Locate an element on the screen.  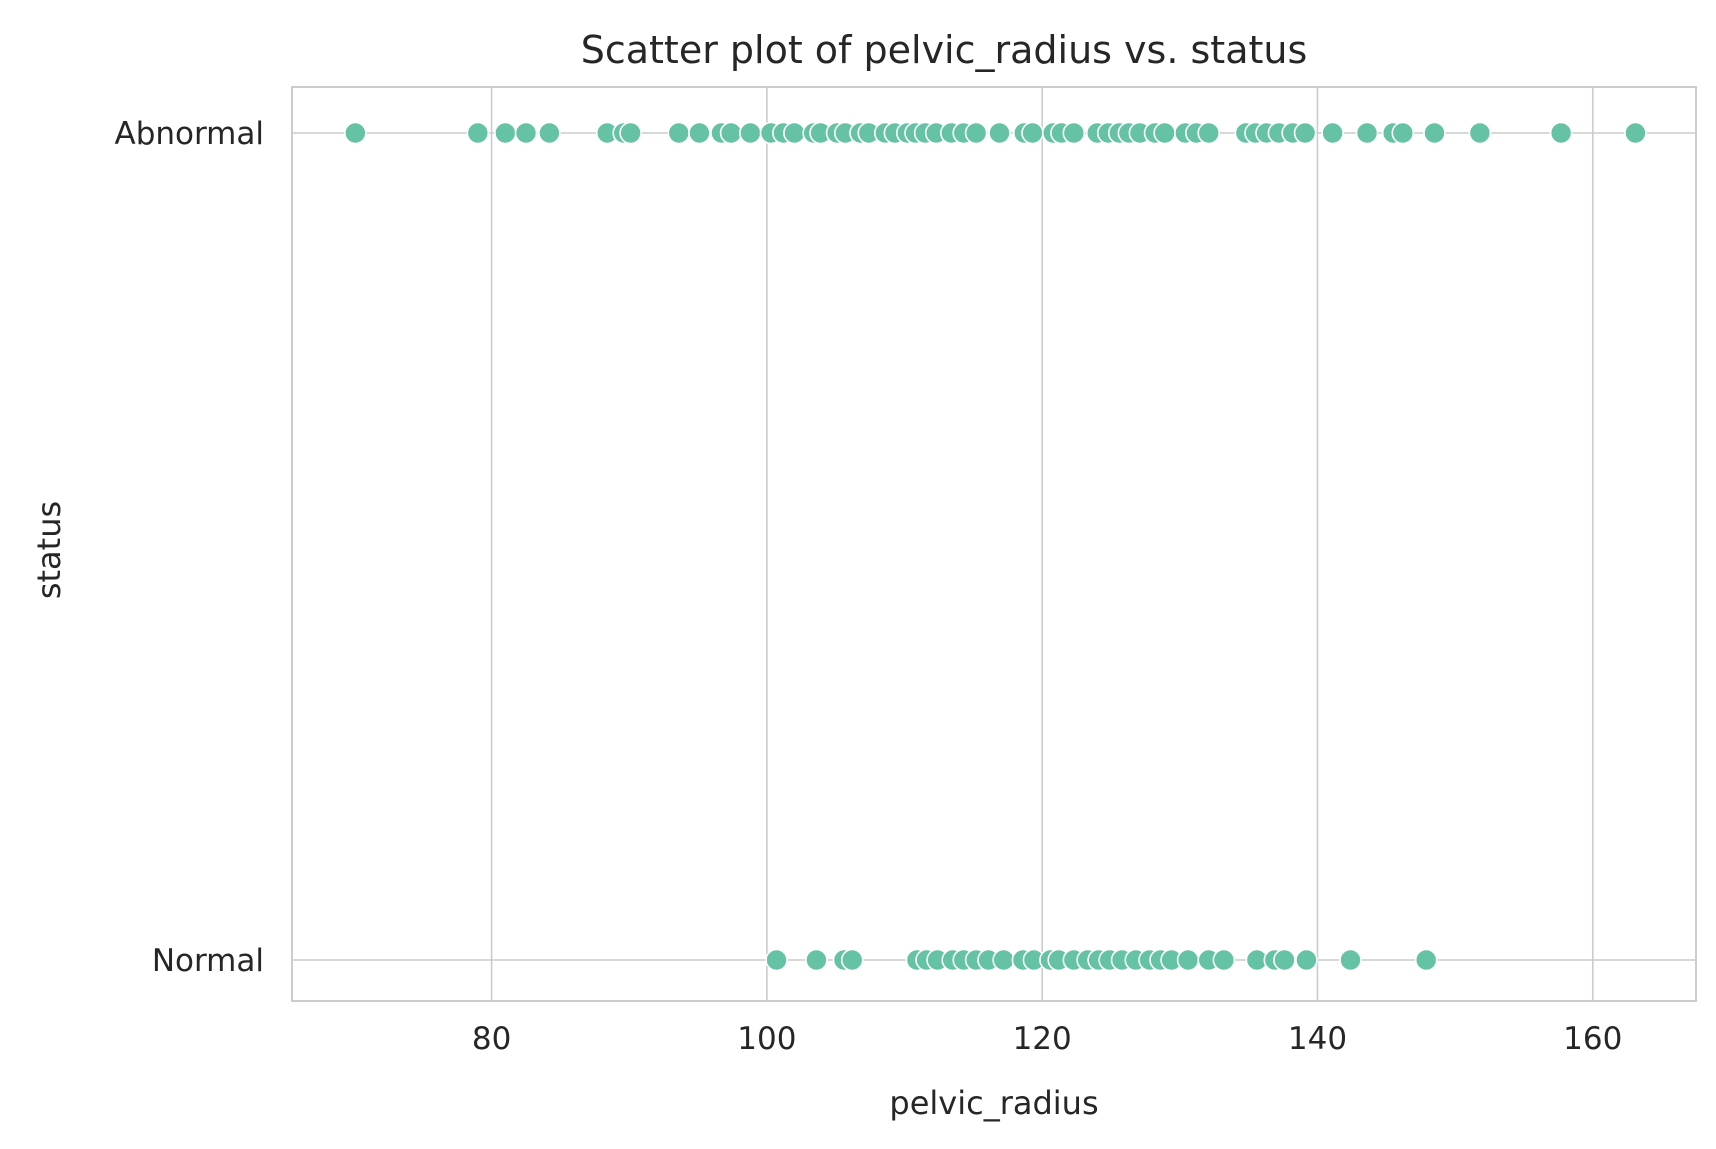
x-tick-label: 80 is located at coordinates (491, 1039).